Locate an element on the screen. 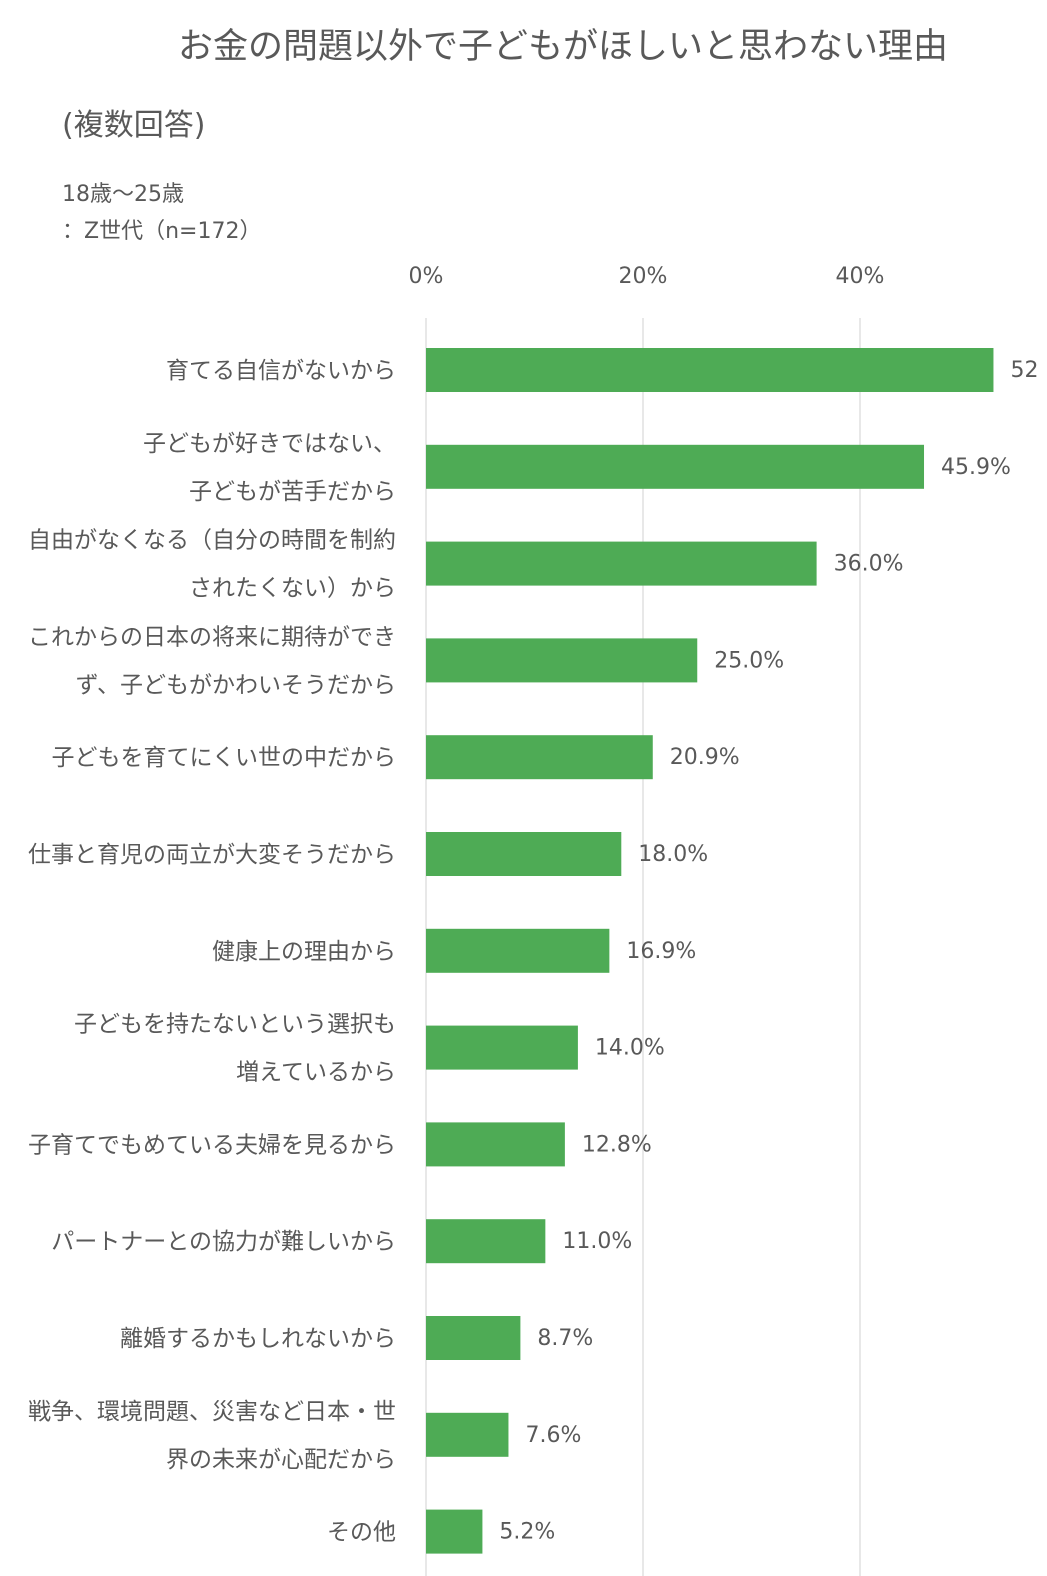 This screenshot has width=1047, height=1576. data-label: 7.6% is located at coordinates (553, 1435).